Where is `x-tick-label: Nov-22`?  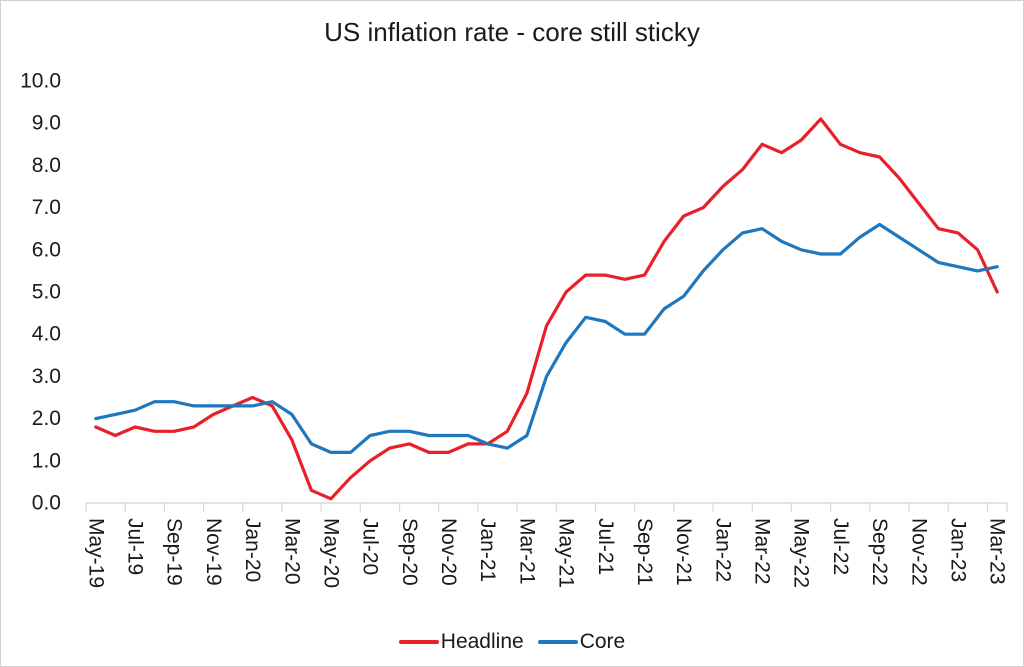
x-tick-label: Nov-22 is located at coordinates (918, 552).